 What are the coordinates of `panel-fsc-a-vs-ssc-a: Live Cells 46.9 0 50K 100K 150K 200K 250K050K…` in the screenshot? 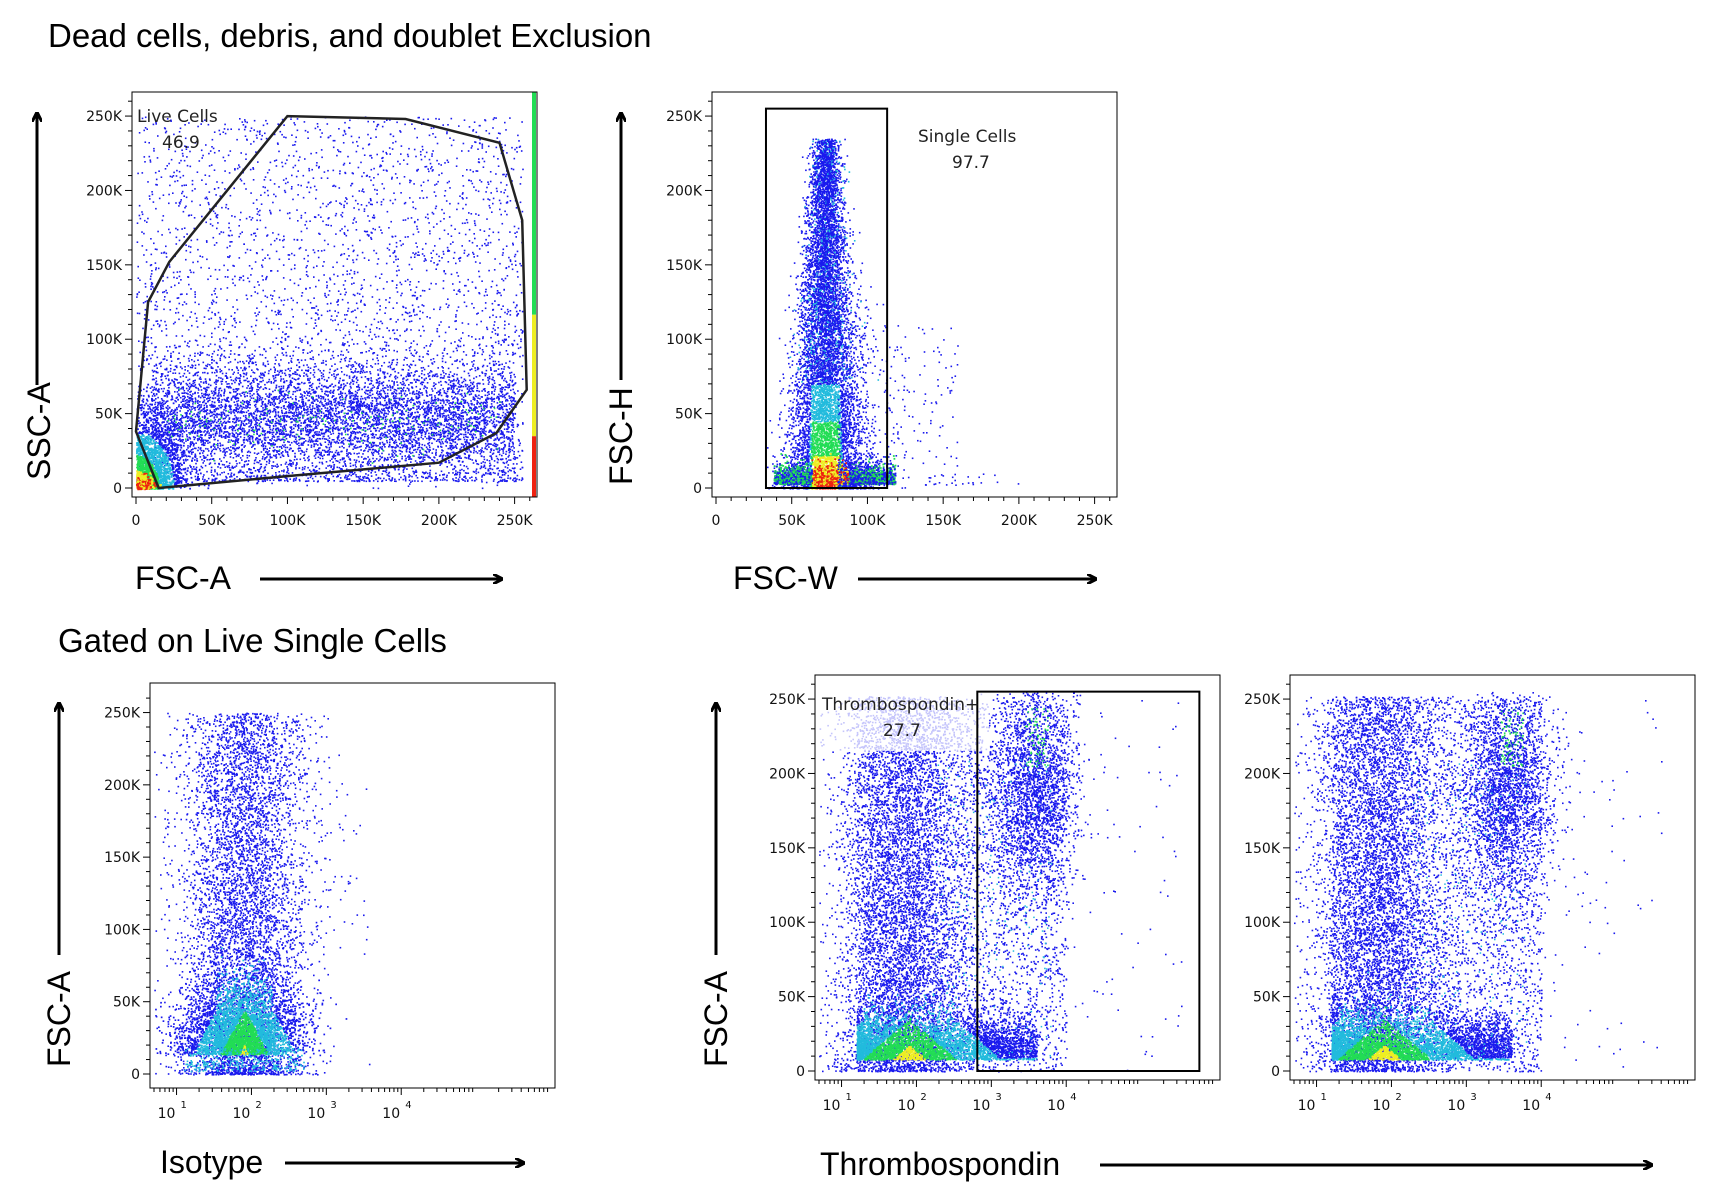 It's located at (279, 344).